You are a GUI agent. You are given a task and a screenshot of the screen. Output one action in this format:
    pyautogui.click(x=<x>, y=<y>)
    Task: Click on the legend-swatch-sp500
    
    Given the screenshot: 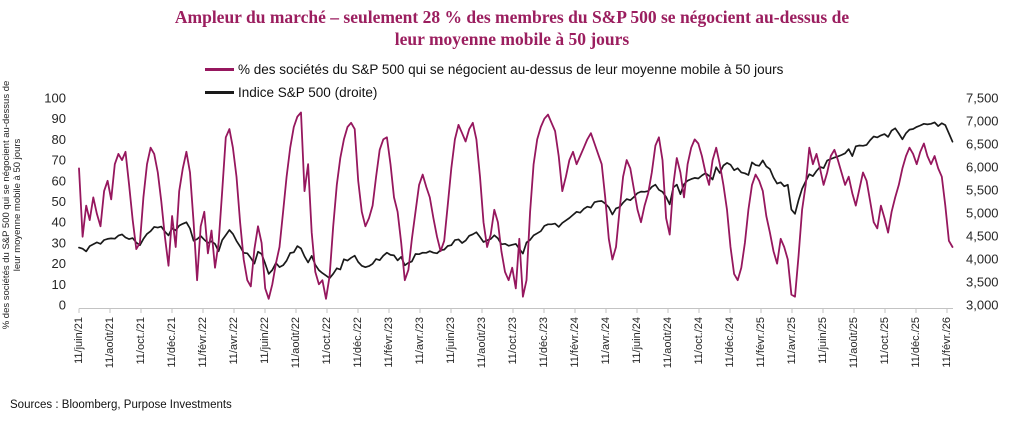 What is the action you would take?
    pyautogui.click(x=219, y=92)
    